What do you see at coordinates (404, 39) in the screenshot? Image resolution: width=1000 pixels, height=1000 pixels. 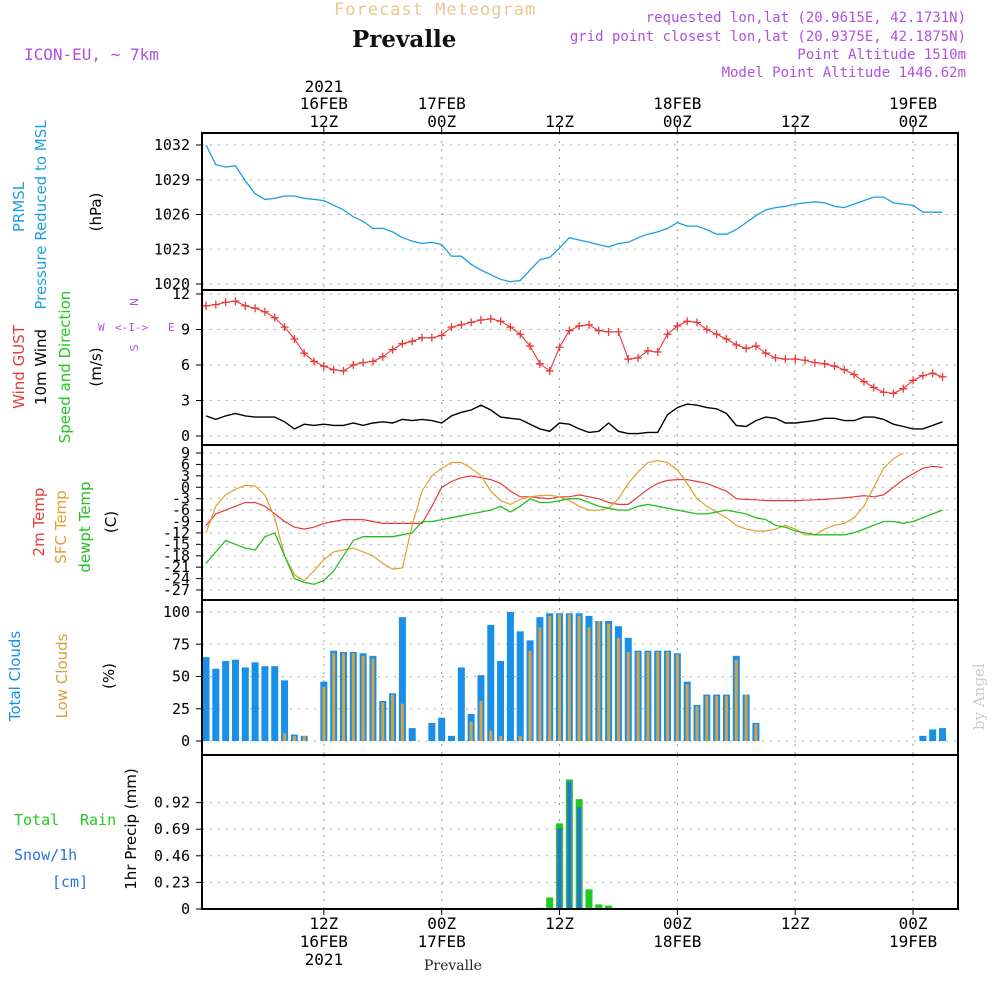 I see `station-title: Prevalle` at bounding box center [404, 39].